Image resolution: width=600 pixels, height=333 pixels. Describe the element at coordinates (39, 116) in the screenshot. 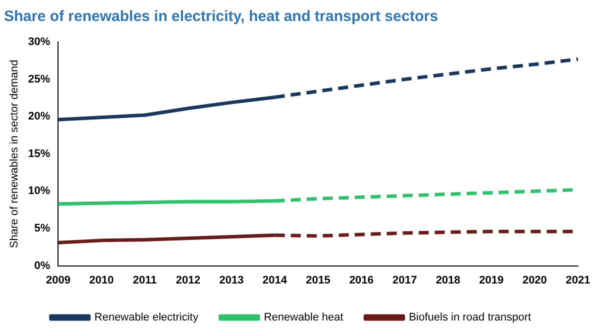

I see `y-tick-label: 20%` at that location.